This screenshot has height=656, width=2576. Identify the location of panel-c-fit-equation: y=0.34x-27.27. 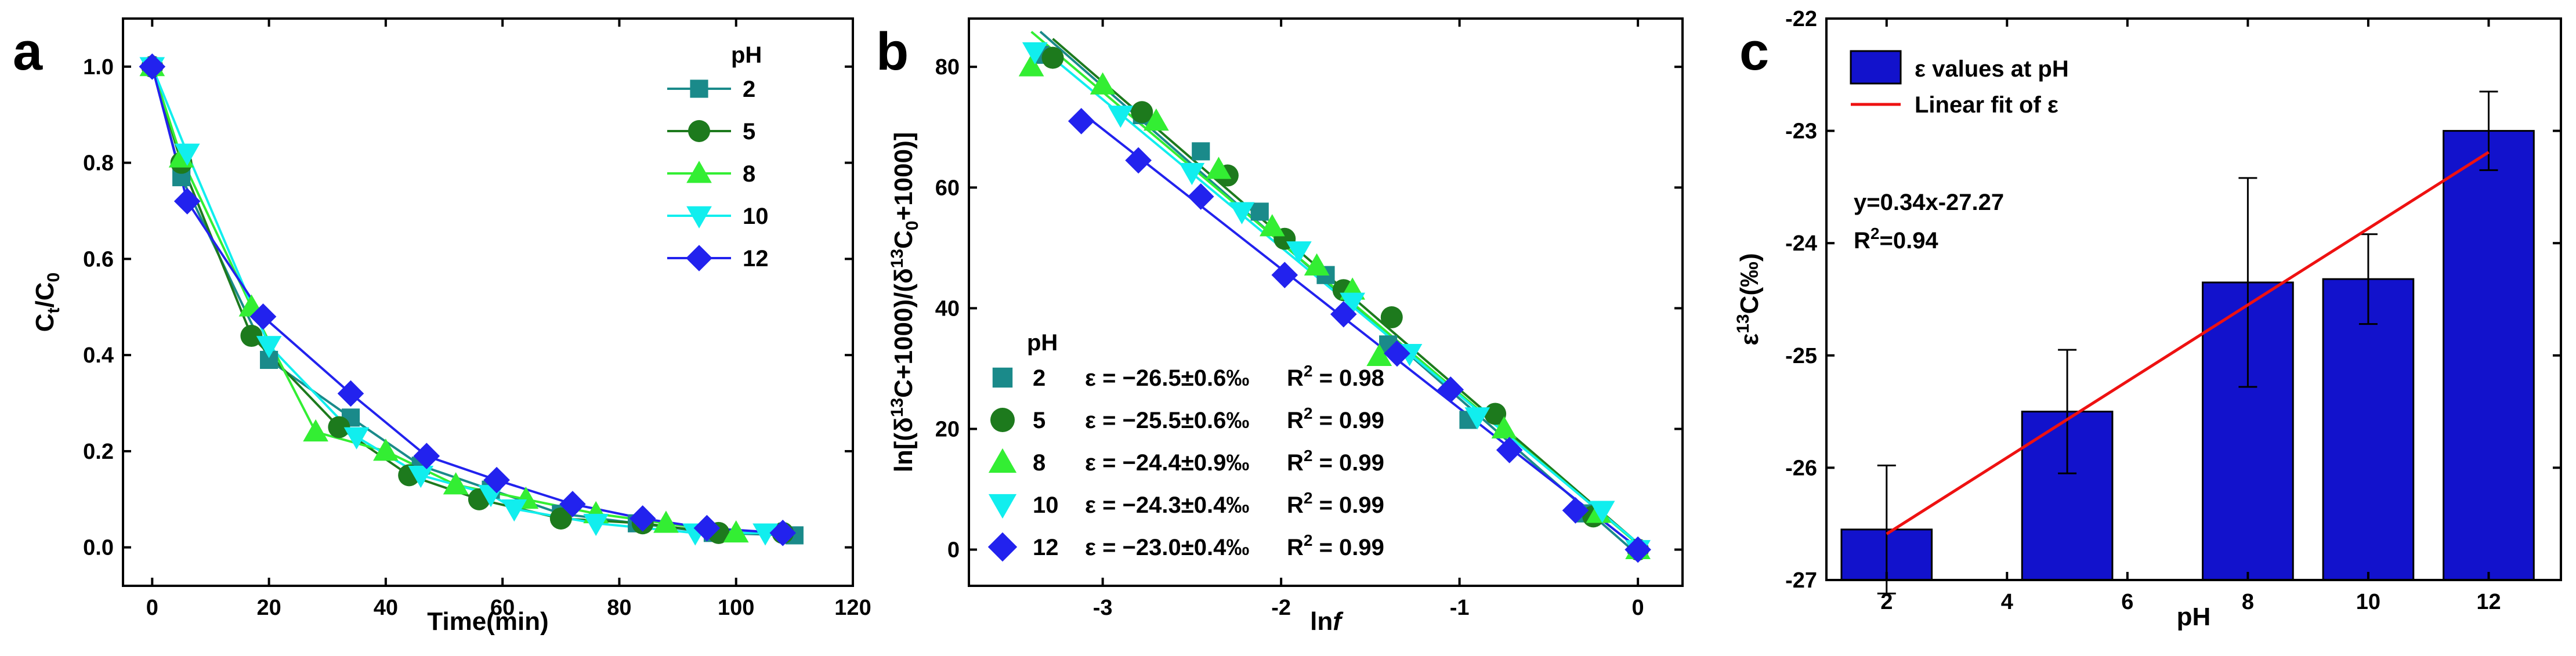
(1929, 202).